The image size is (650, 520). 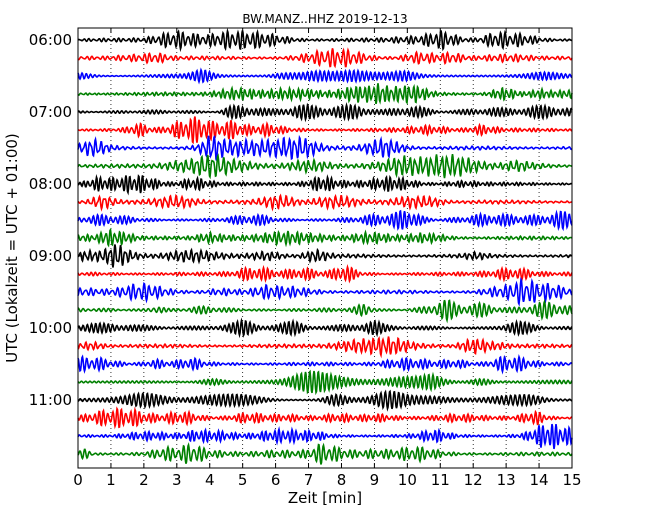 What do you see at coordinates (12, 248) in the screenshot?
I see `y-axis-label: UTC (Lokalzeit = UTC + 01:00)` at bounding box center [12, 248].